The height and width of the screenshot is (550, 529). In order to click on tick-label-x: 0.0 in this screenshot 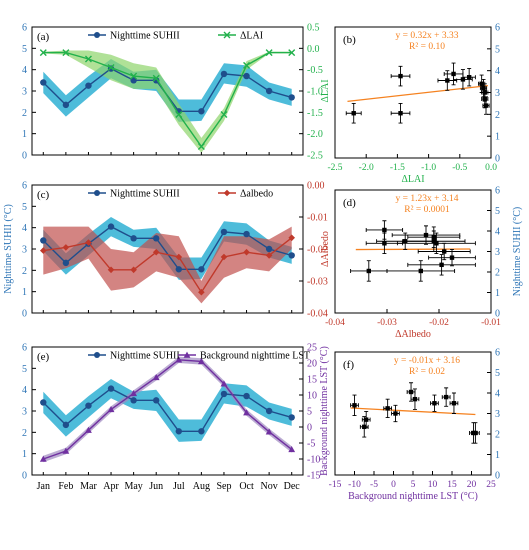, I will do `click(491, 168)`.